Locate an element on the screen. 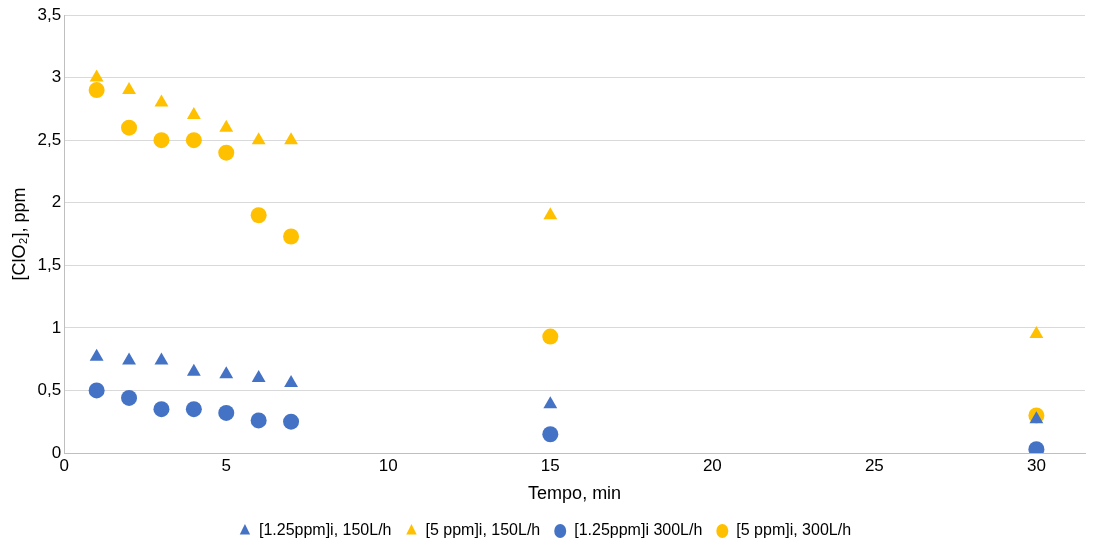 The image size is (1095, 549). legend-label: [5 ppm]i, 150L/h is located at coordinates (483, 530).